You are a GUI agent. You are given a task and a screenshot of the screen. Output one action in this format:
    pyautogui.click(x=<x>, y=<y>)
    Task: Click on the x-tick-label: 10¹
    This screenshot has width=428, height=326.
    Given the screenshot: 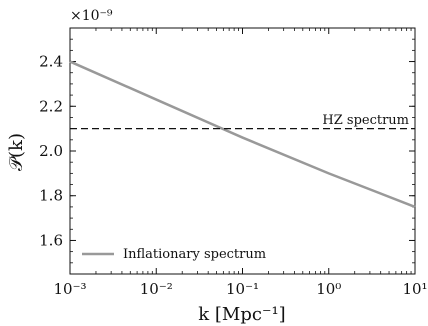 What is the action you would take?
    pyautogui.click(x=414, y=289)
    